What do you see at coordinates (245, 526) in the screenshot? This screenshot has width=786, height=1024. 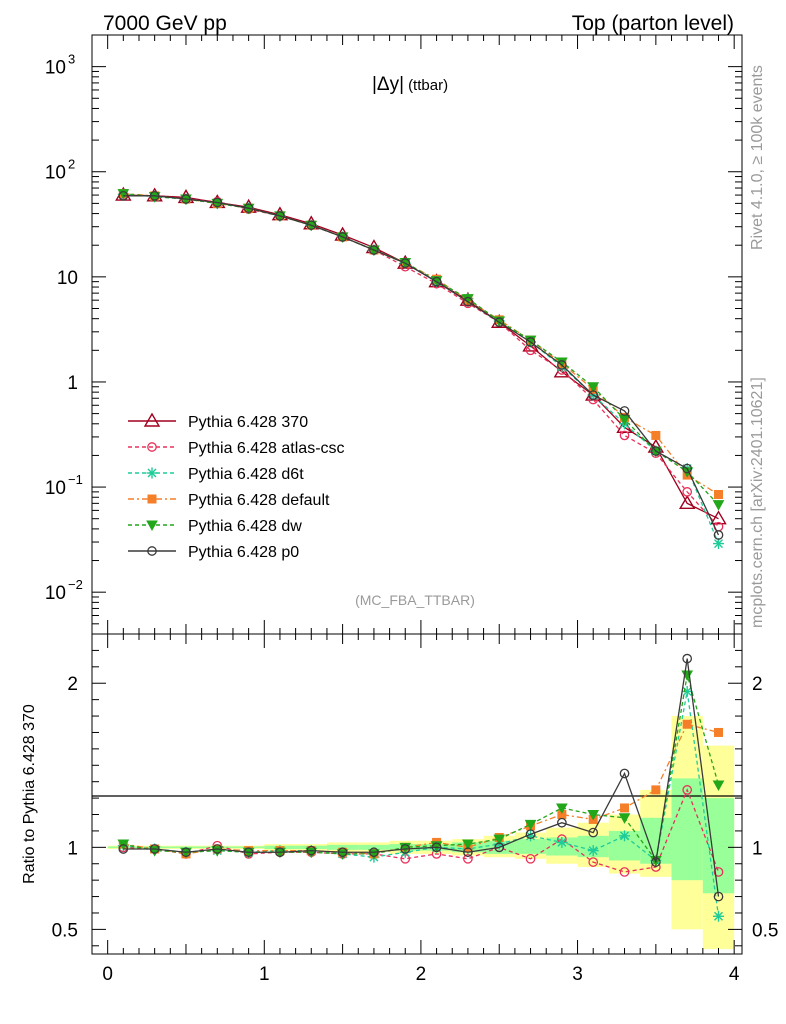 I see `legend-label-dw: Pythia 6.428 dw` at bounding box center [245, 526].